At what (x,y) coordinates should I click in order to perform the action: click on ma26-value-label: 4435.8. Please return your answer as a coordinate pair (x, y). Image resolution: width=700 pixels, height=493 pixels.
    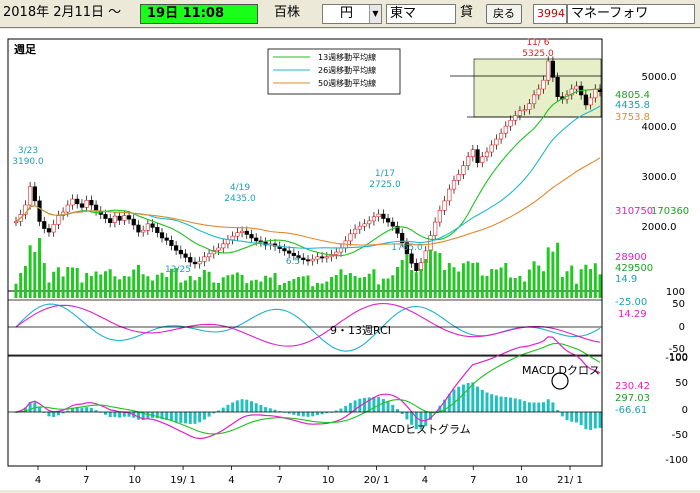
    Looking at the image, I should click on (632, 105).